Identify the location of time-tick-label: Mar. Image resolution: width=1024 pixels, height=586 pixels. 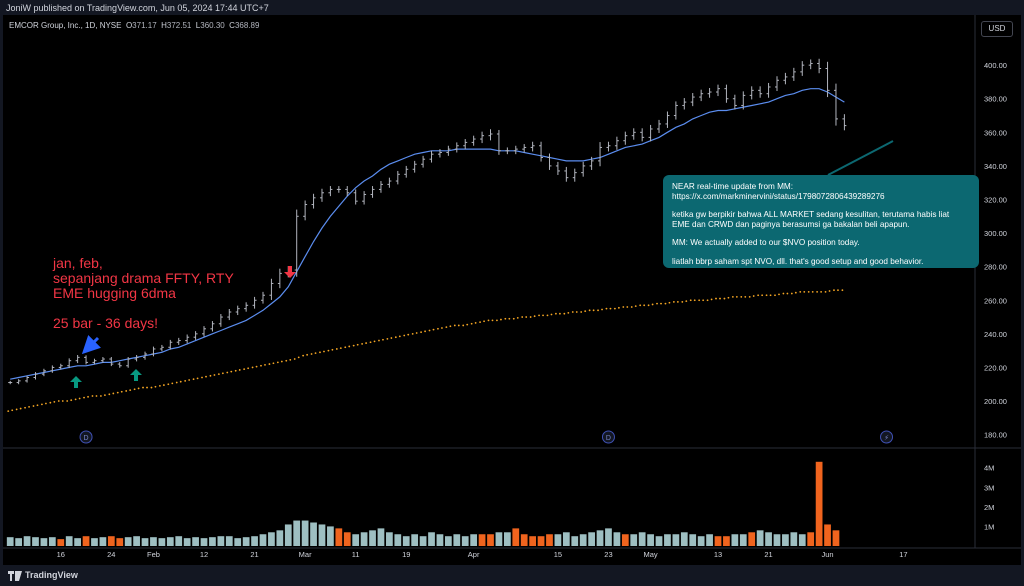
(305, 554).